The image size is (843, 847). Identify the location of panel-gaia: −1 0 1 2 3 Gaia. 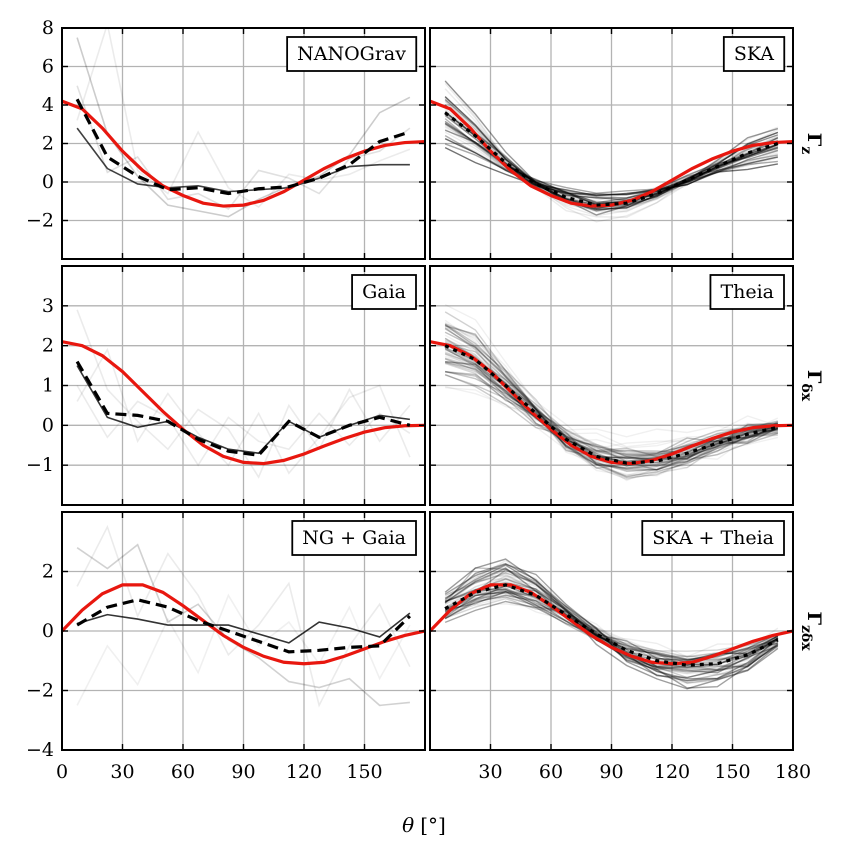
(226, 385).